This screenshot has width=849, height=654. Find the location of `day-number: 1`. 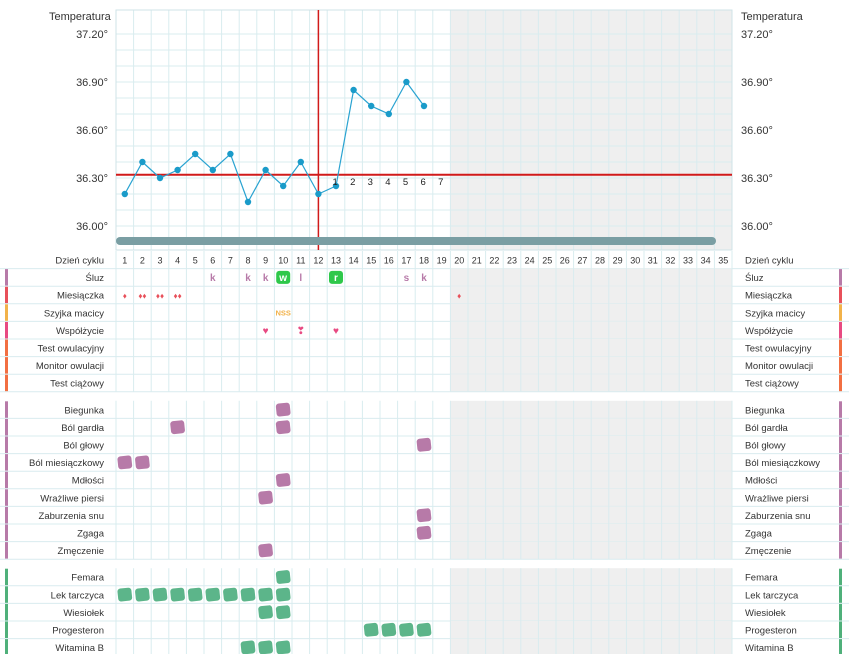

day-number: 1 is located at coordinates (124, 261).